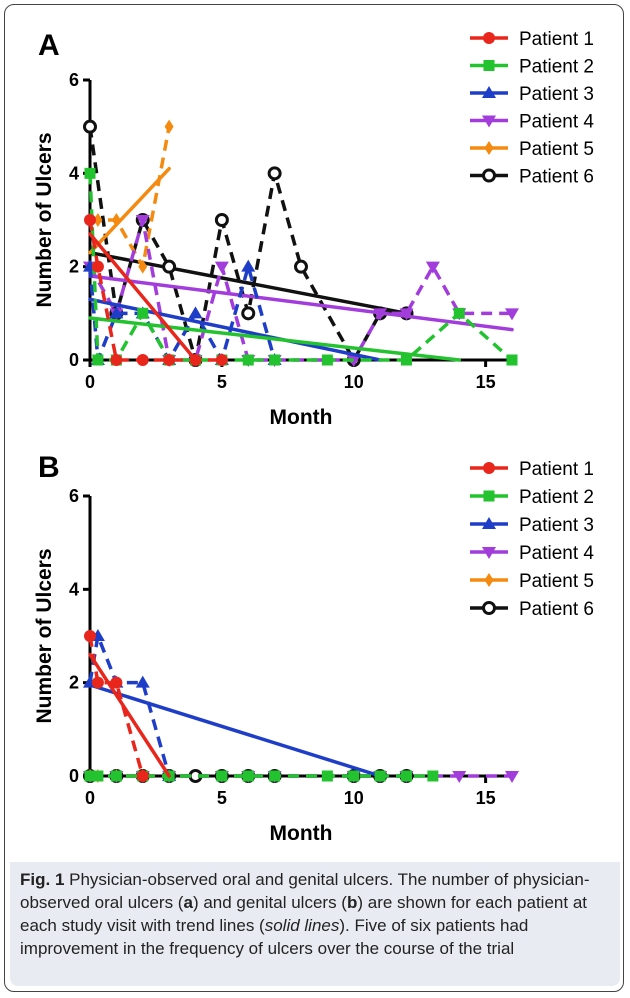 The width and height of the screenshot is (630, 998). What do you see at coordinates (556, 67) in the screenshot?
I see `legend-label-a: Patient 2` at bounding box center [556, 67].